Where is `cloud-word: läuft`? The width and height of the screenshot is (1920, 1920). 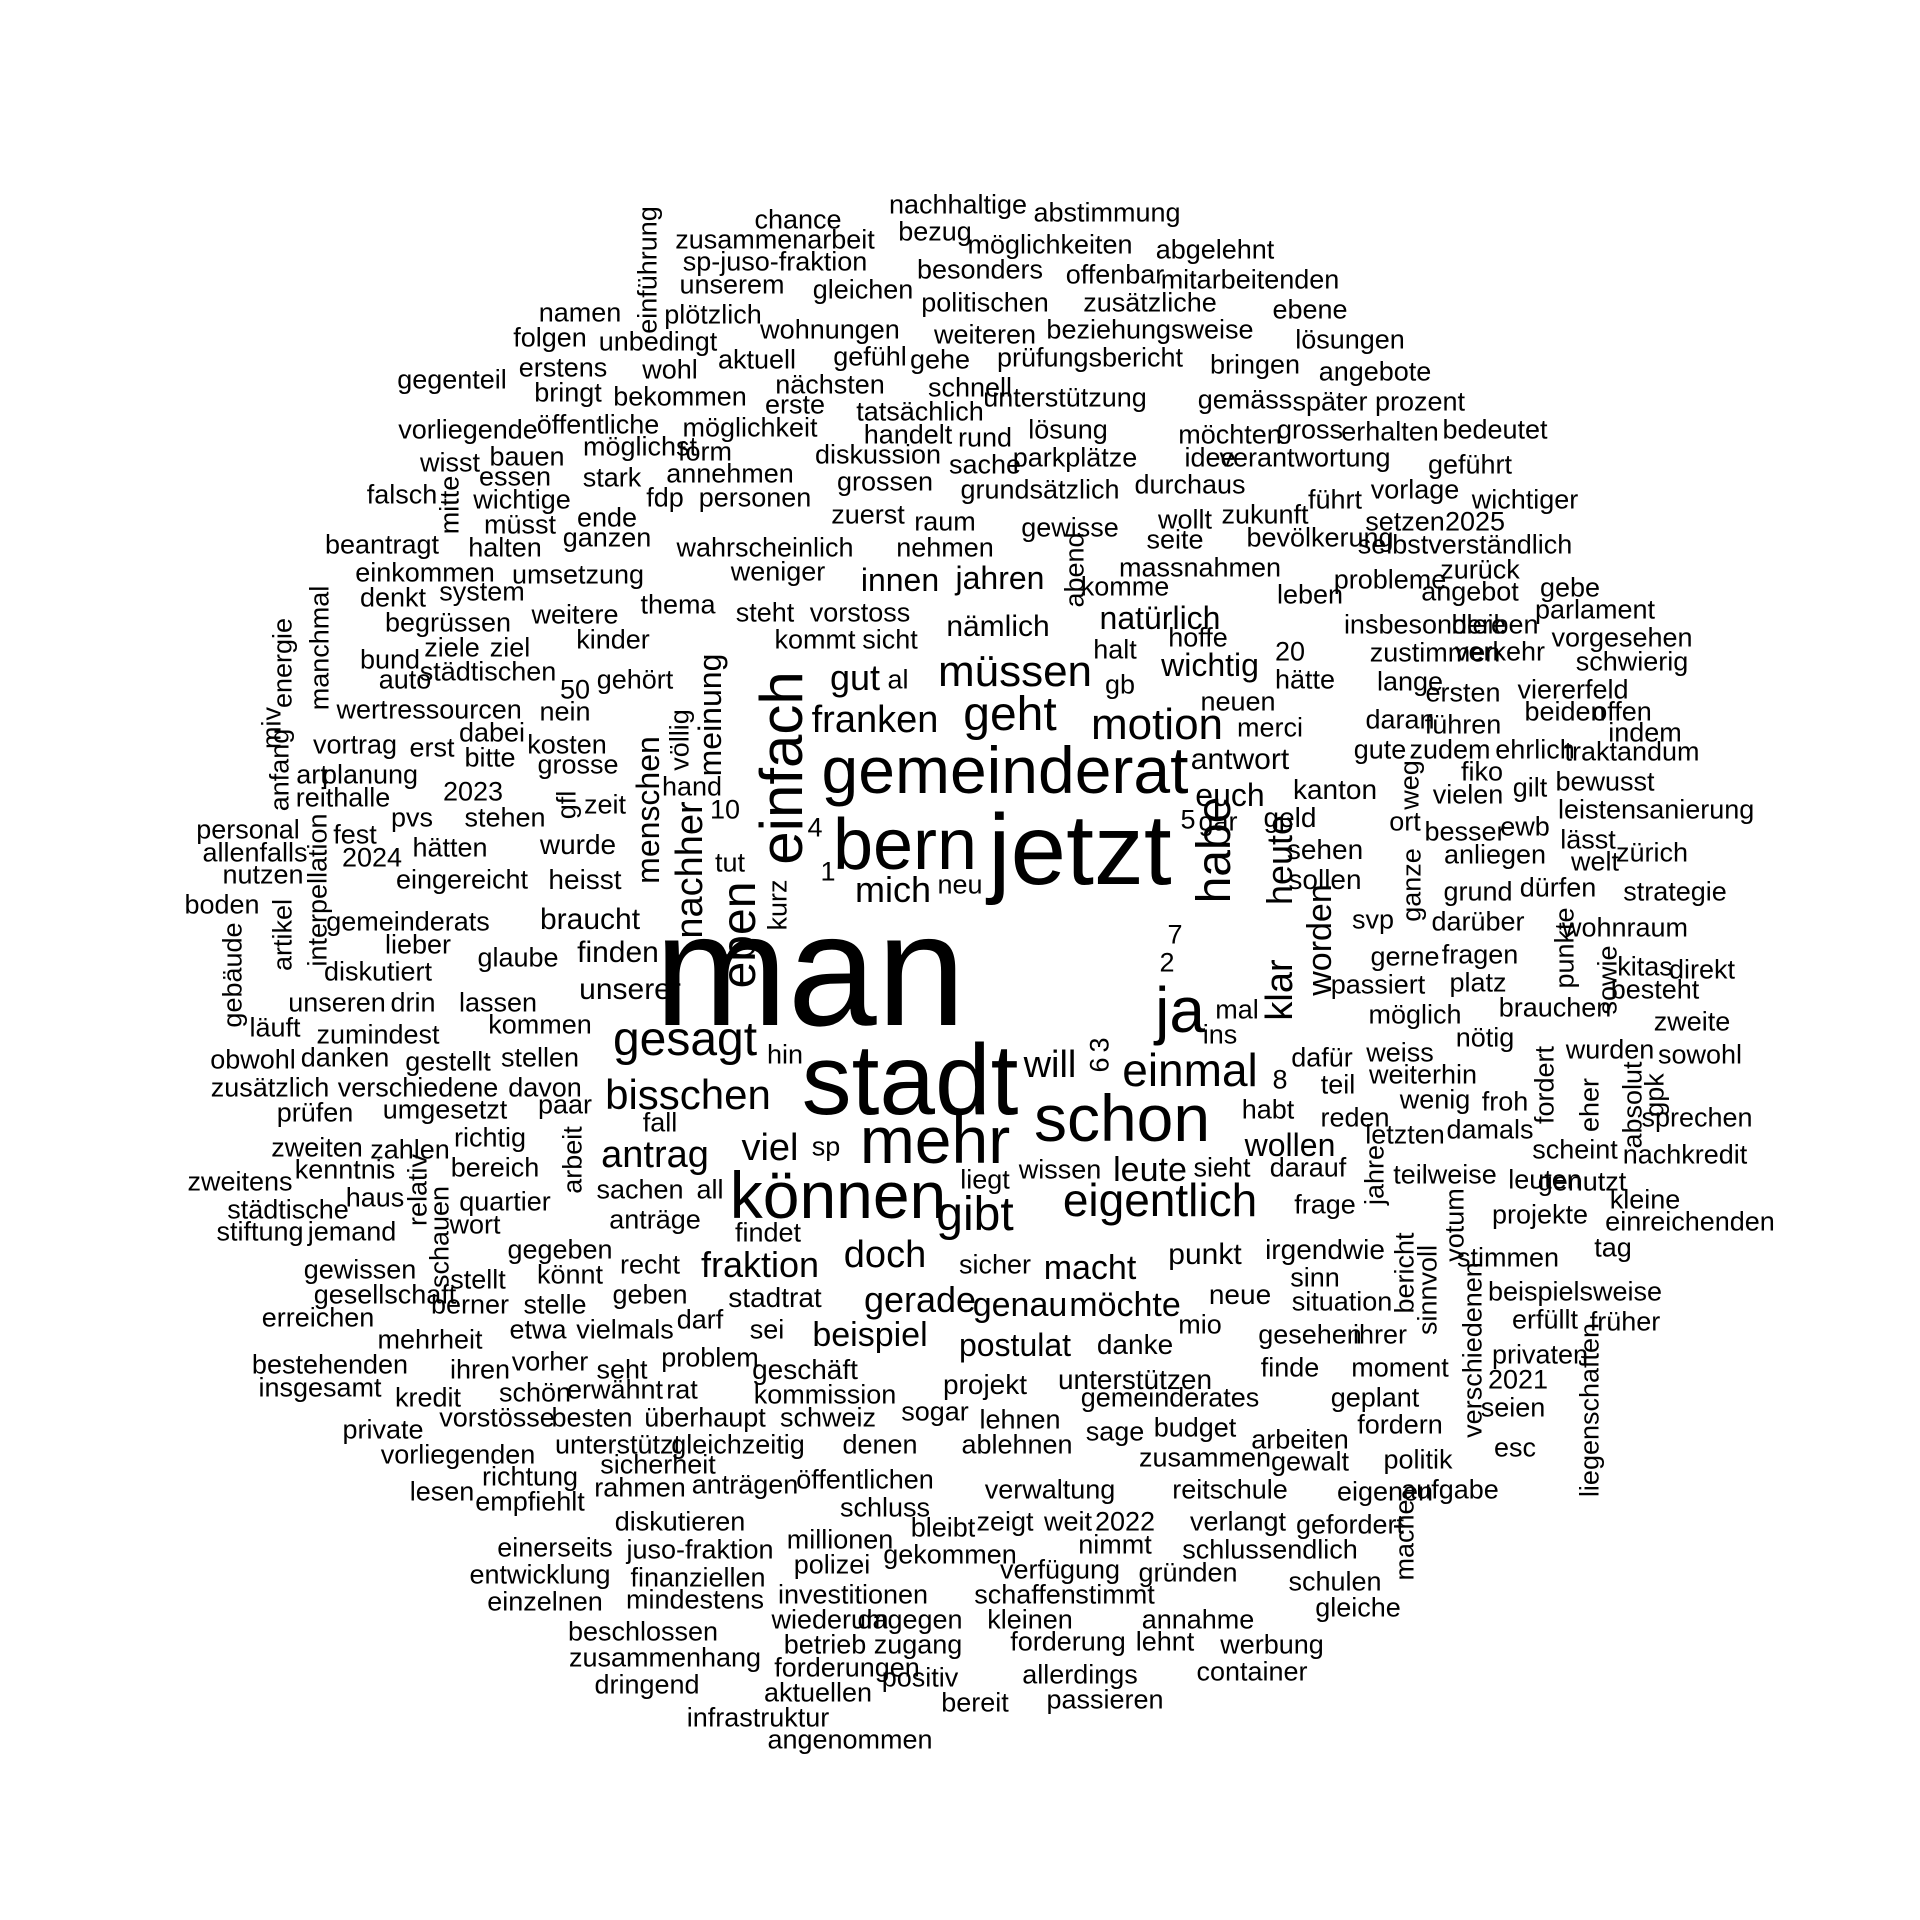 cloud-word: läuft is located at coordinates (275, 1027).